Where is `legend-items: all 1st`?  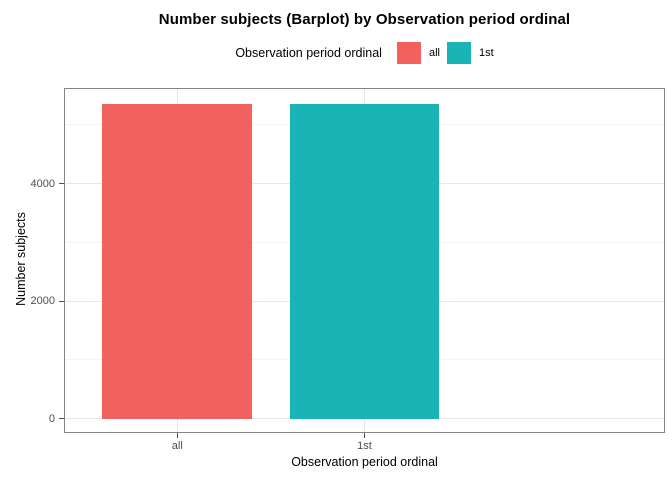 legend-items: all 1st is located at coordinates (442, 53).